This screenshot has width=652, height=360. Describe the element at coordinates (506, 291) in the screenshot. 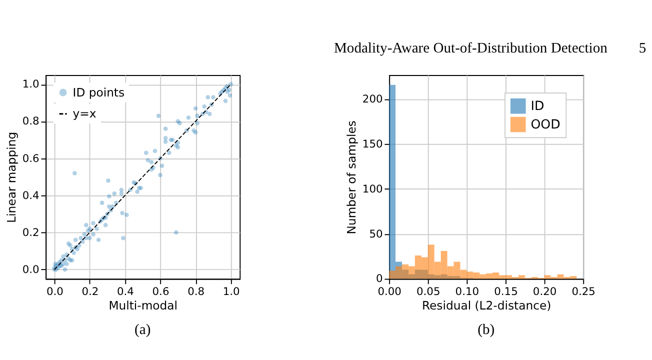

I see `x-tick-label: 0.15` at that location.